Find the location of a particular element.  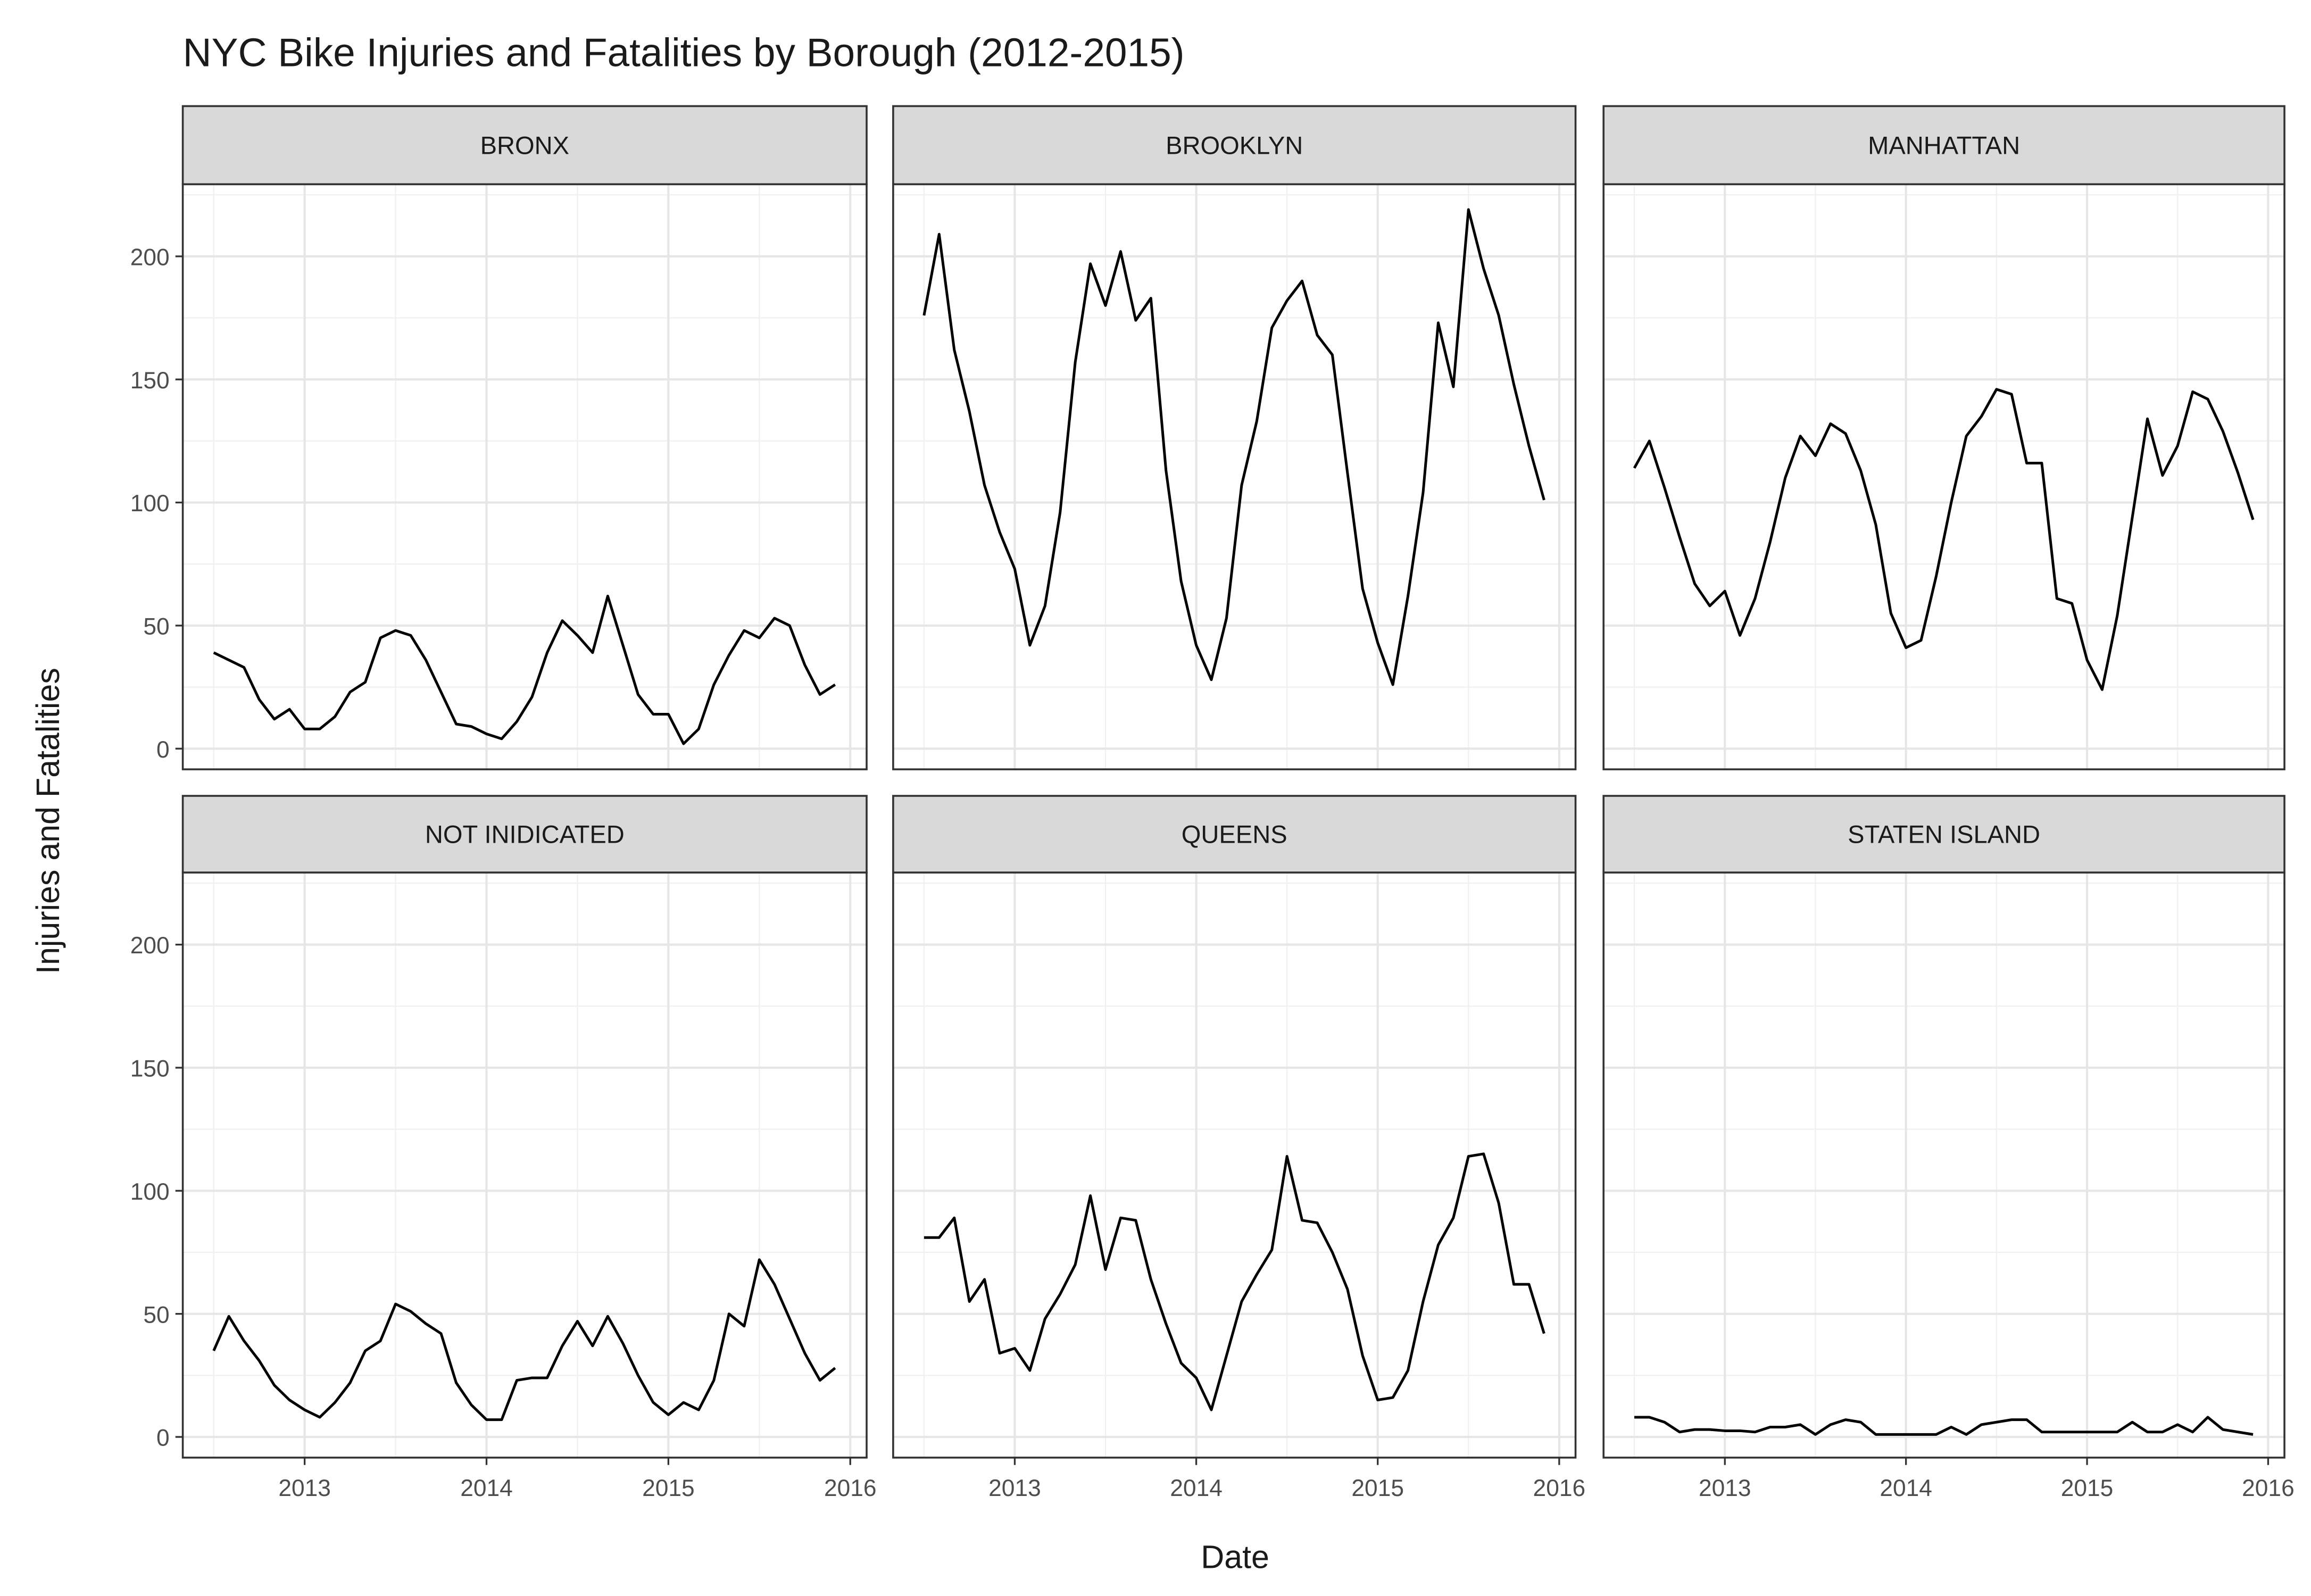

strip-label: BRONX is located at coordinates (524, 145).